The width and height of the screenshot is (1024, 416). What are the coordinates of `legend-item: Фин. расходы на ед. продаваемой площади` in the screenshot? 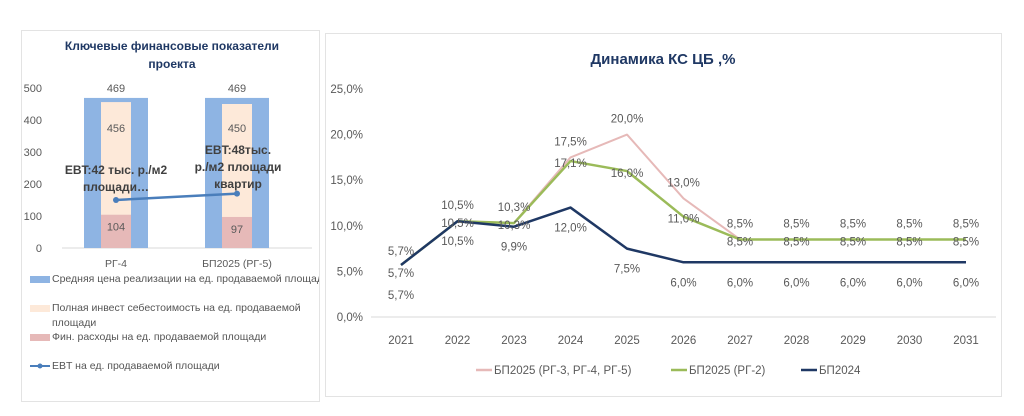 It's located at (159, 337).